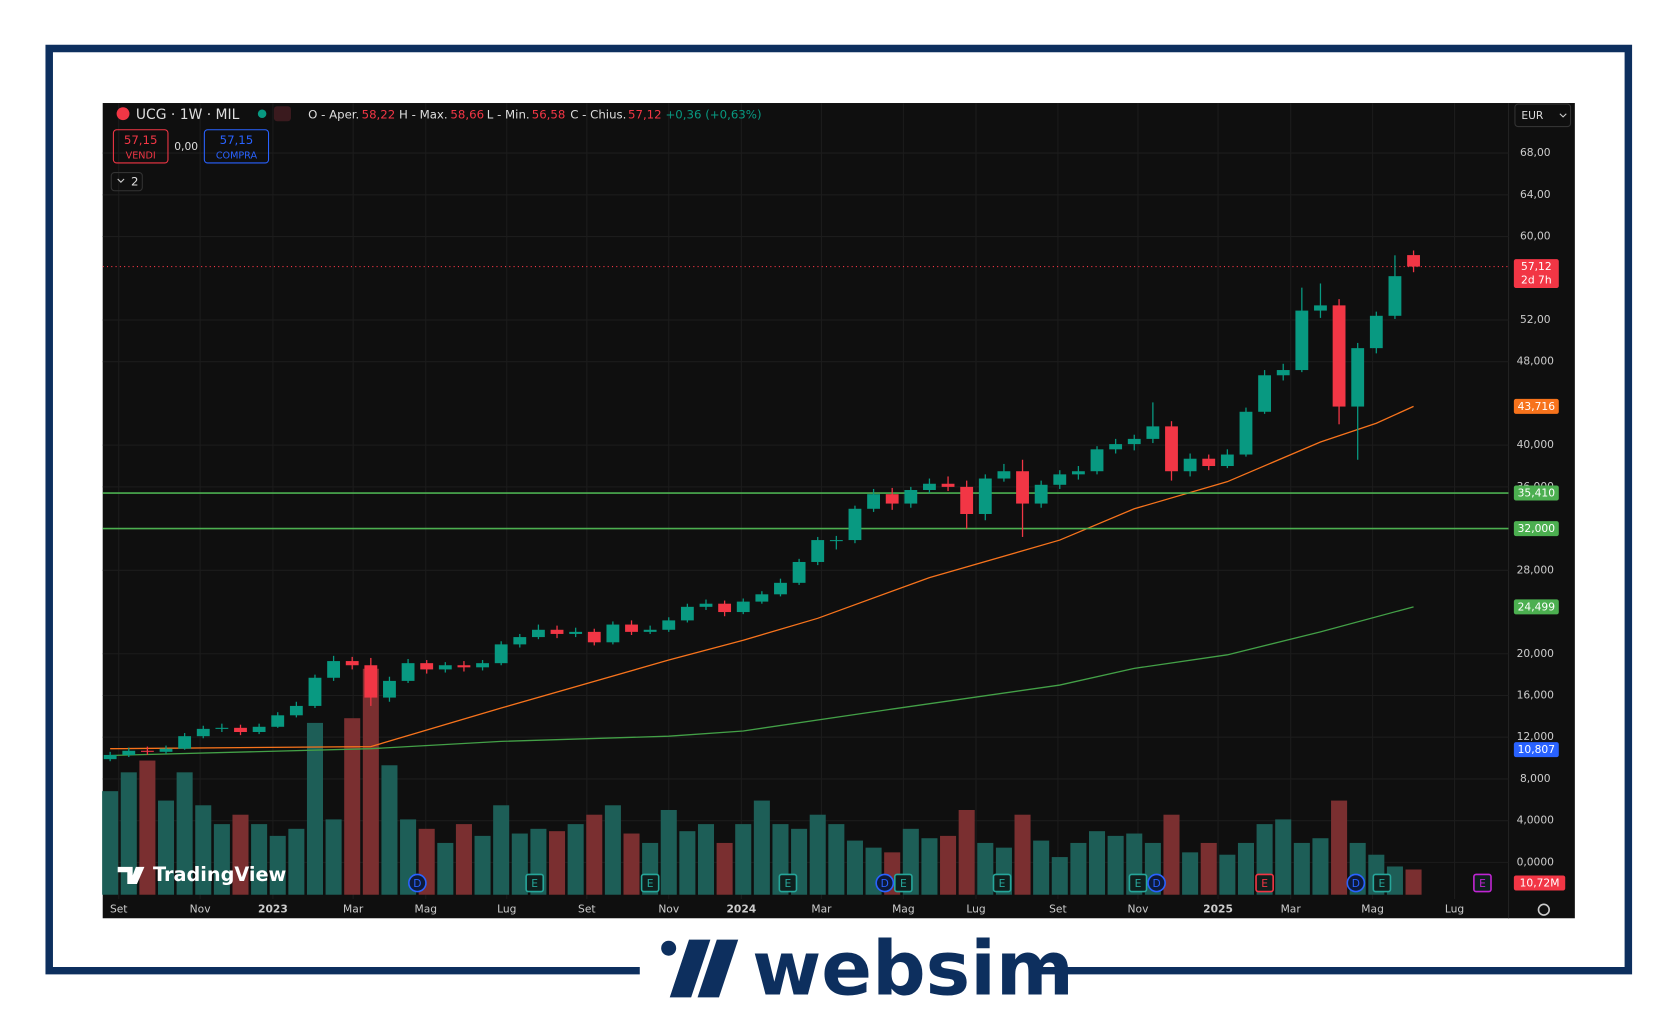 Image resolution: width=1669 pixels, height=1017 pixels. I want to click on y-tick-label: 8,000, so click(1535, 778).